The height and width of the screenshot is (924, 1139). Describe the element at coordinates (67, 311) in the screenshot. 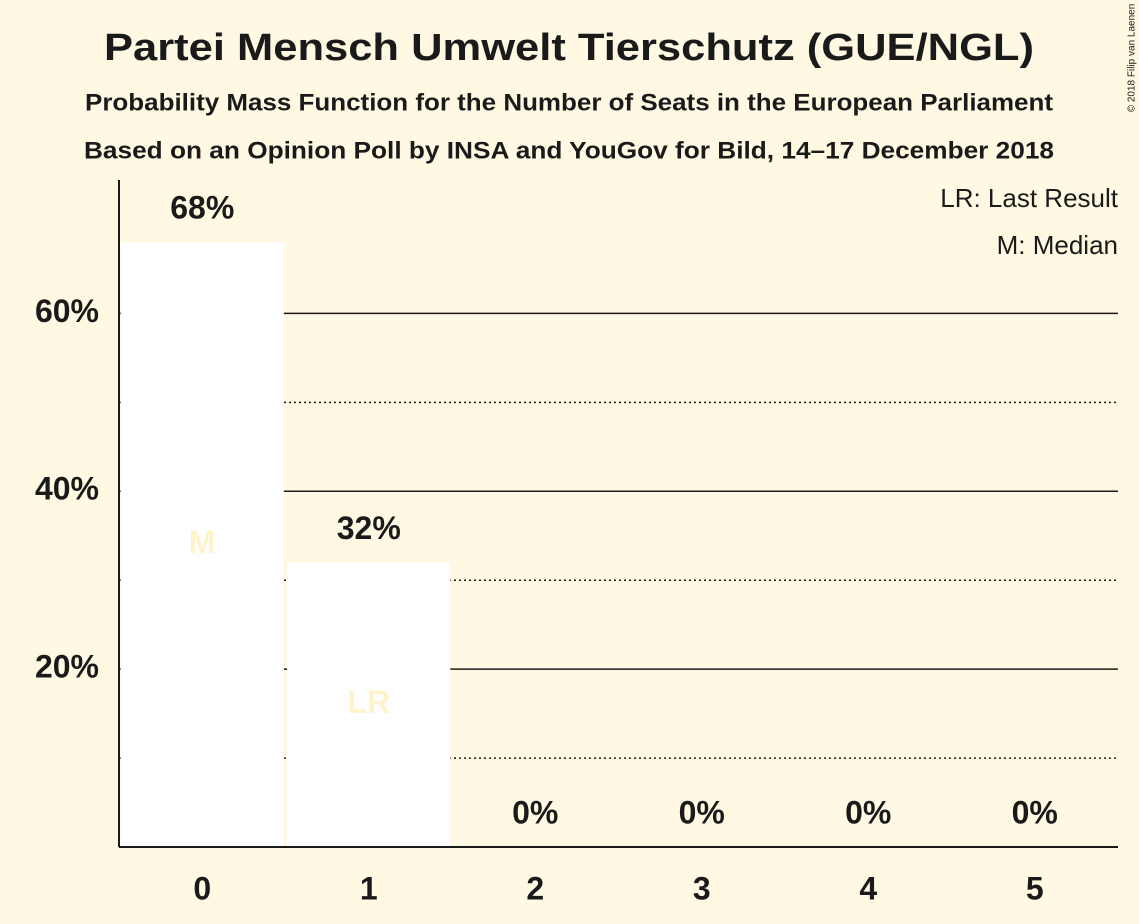

I see `y-tick-label: 60%` at that location.